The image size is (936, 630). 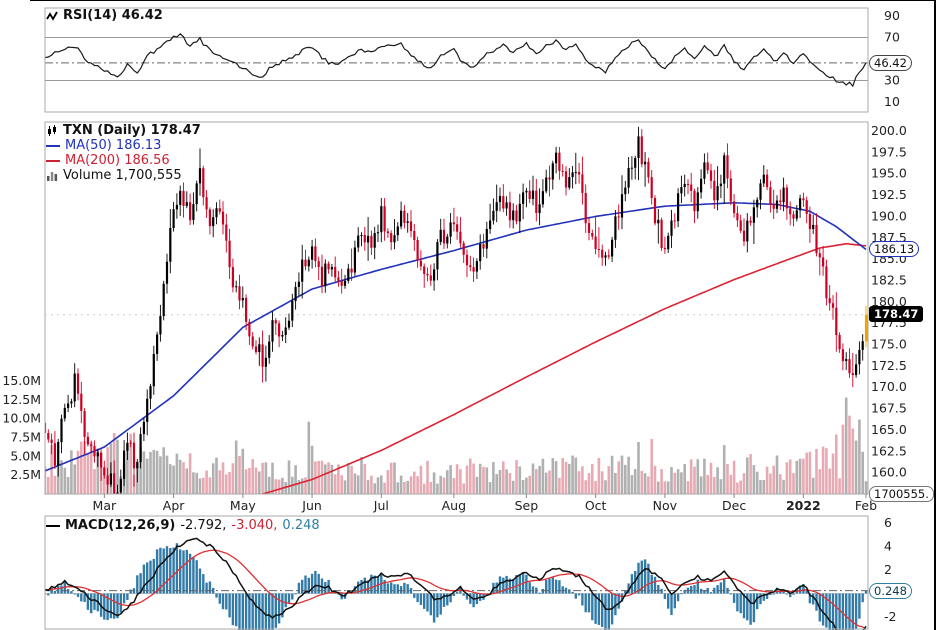 I want to click on month-label: Feb, so click(x=866, y=505).